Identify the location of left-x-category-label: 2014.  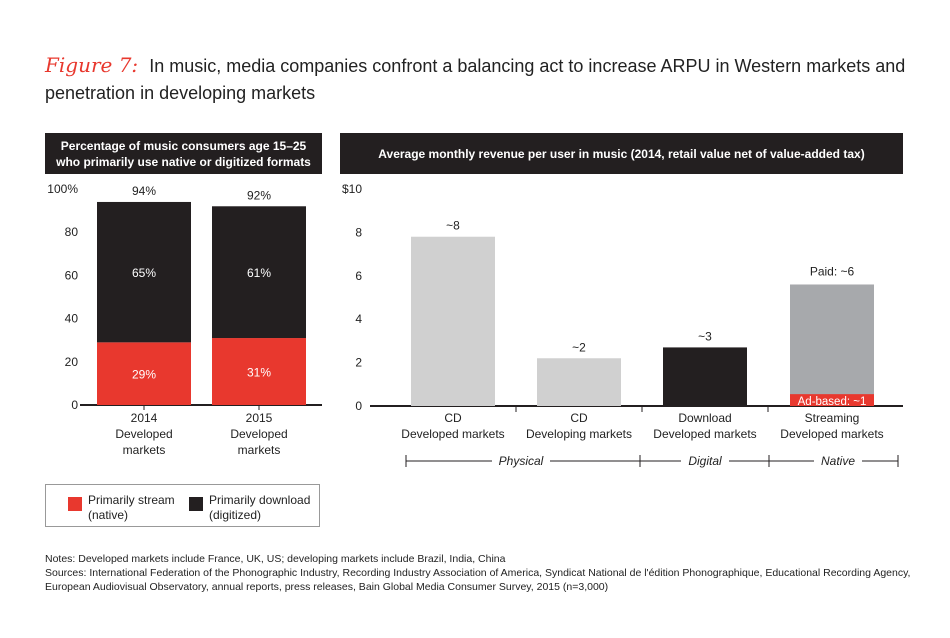
(144, 418).